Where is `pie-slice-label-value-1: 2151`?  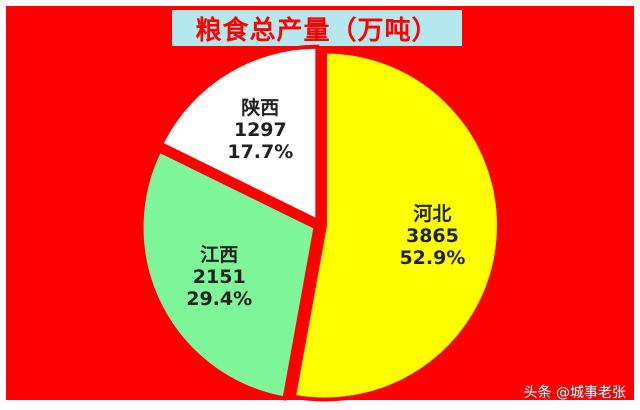
pie-slice-label-value-1: 2151 is located at coordinates (219, 277).